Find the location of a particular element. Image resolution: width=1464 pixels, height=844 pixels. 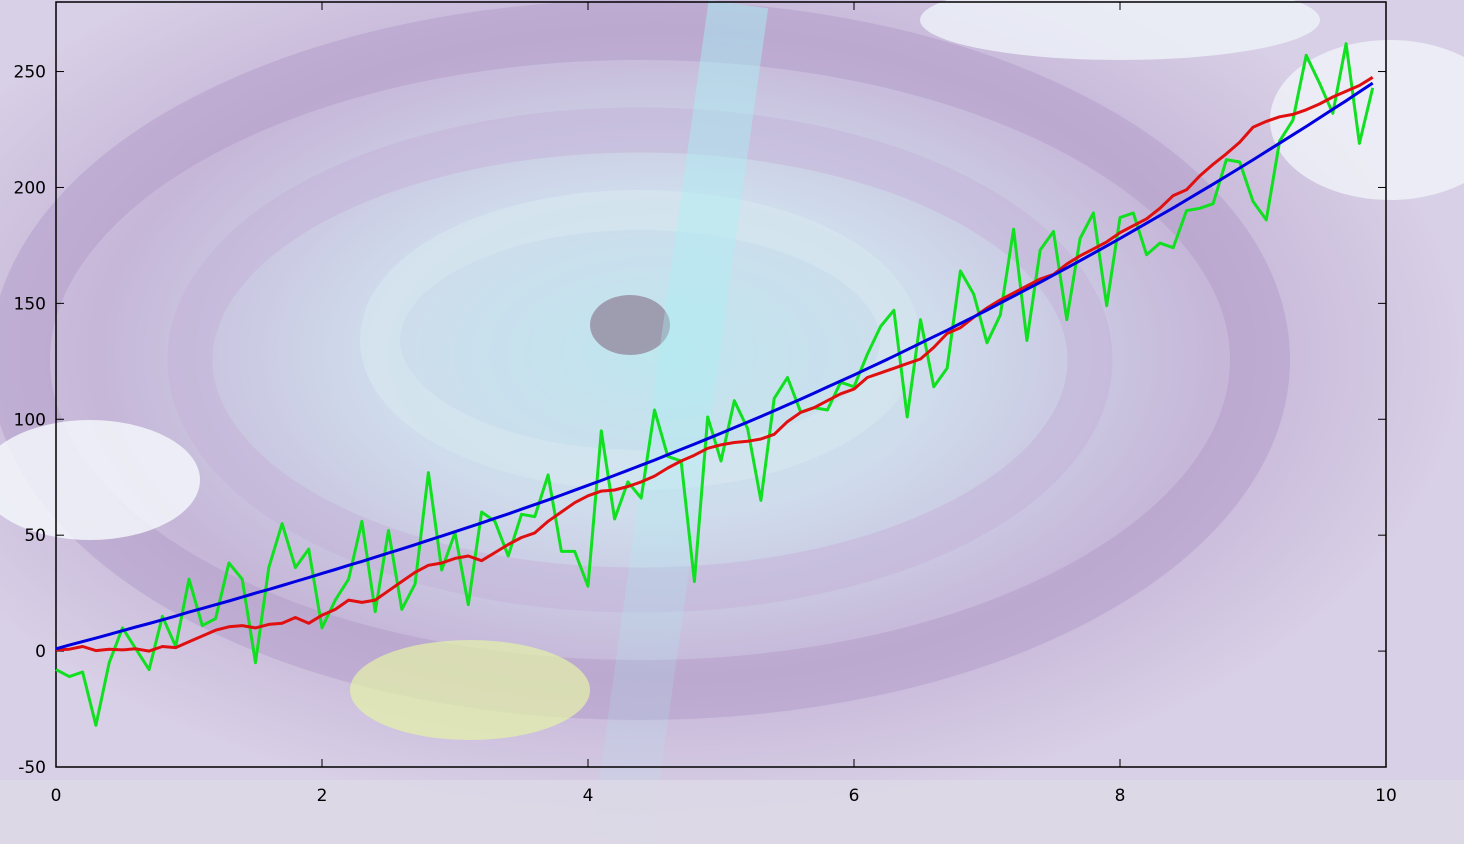

x-tick-label: 6 is located at coordinates (854, 796).